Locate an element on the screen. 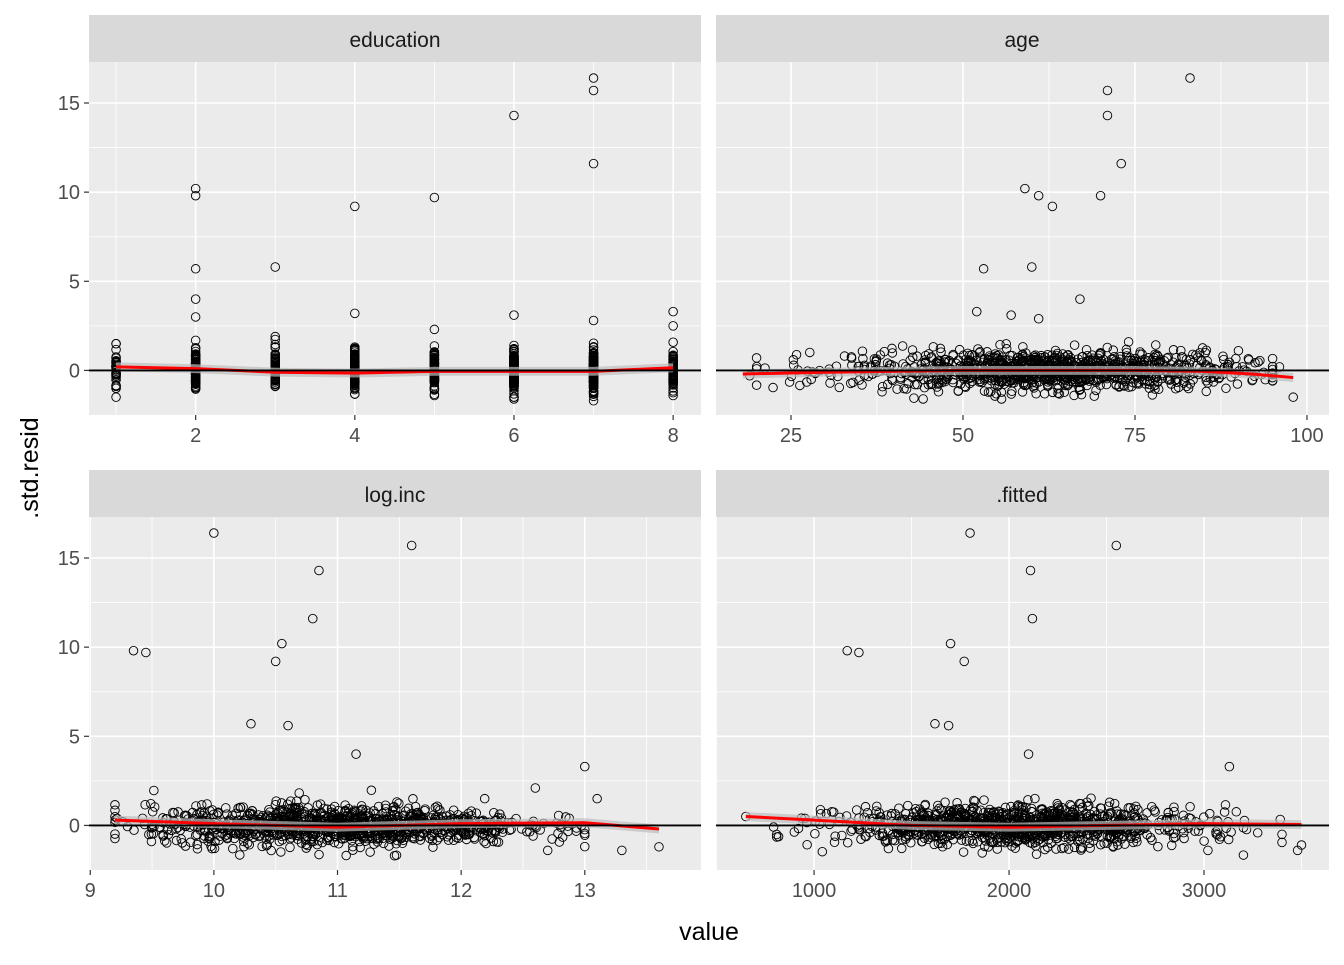  x-tick-label: 50 is located at coordinates (963, 436).